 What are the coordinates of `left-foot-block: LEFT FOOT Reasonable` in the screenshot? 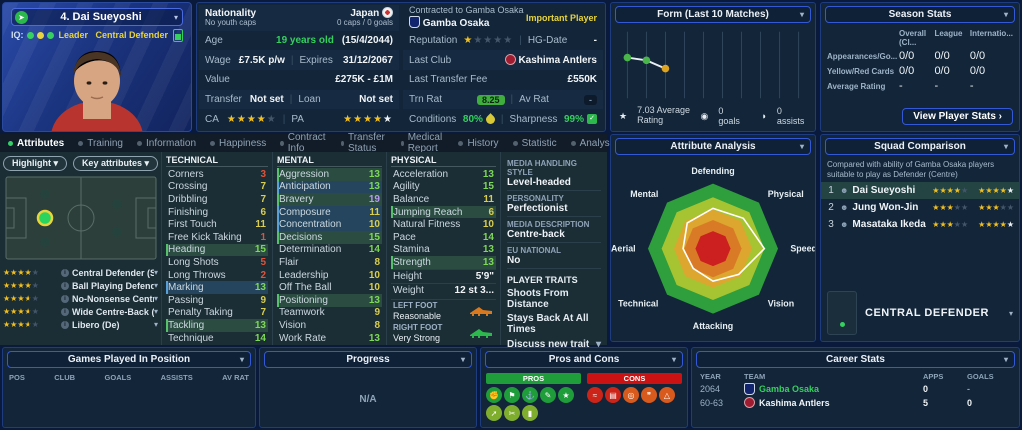 It's located at (443, 310).